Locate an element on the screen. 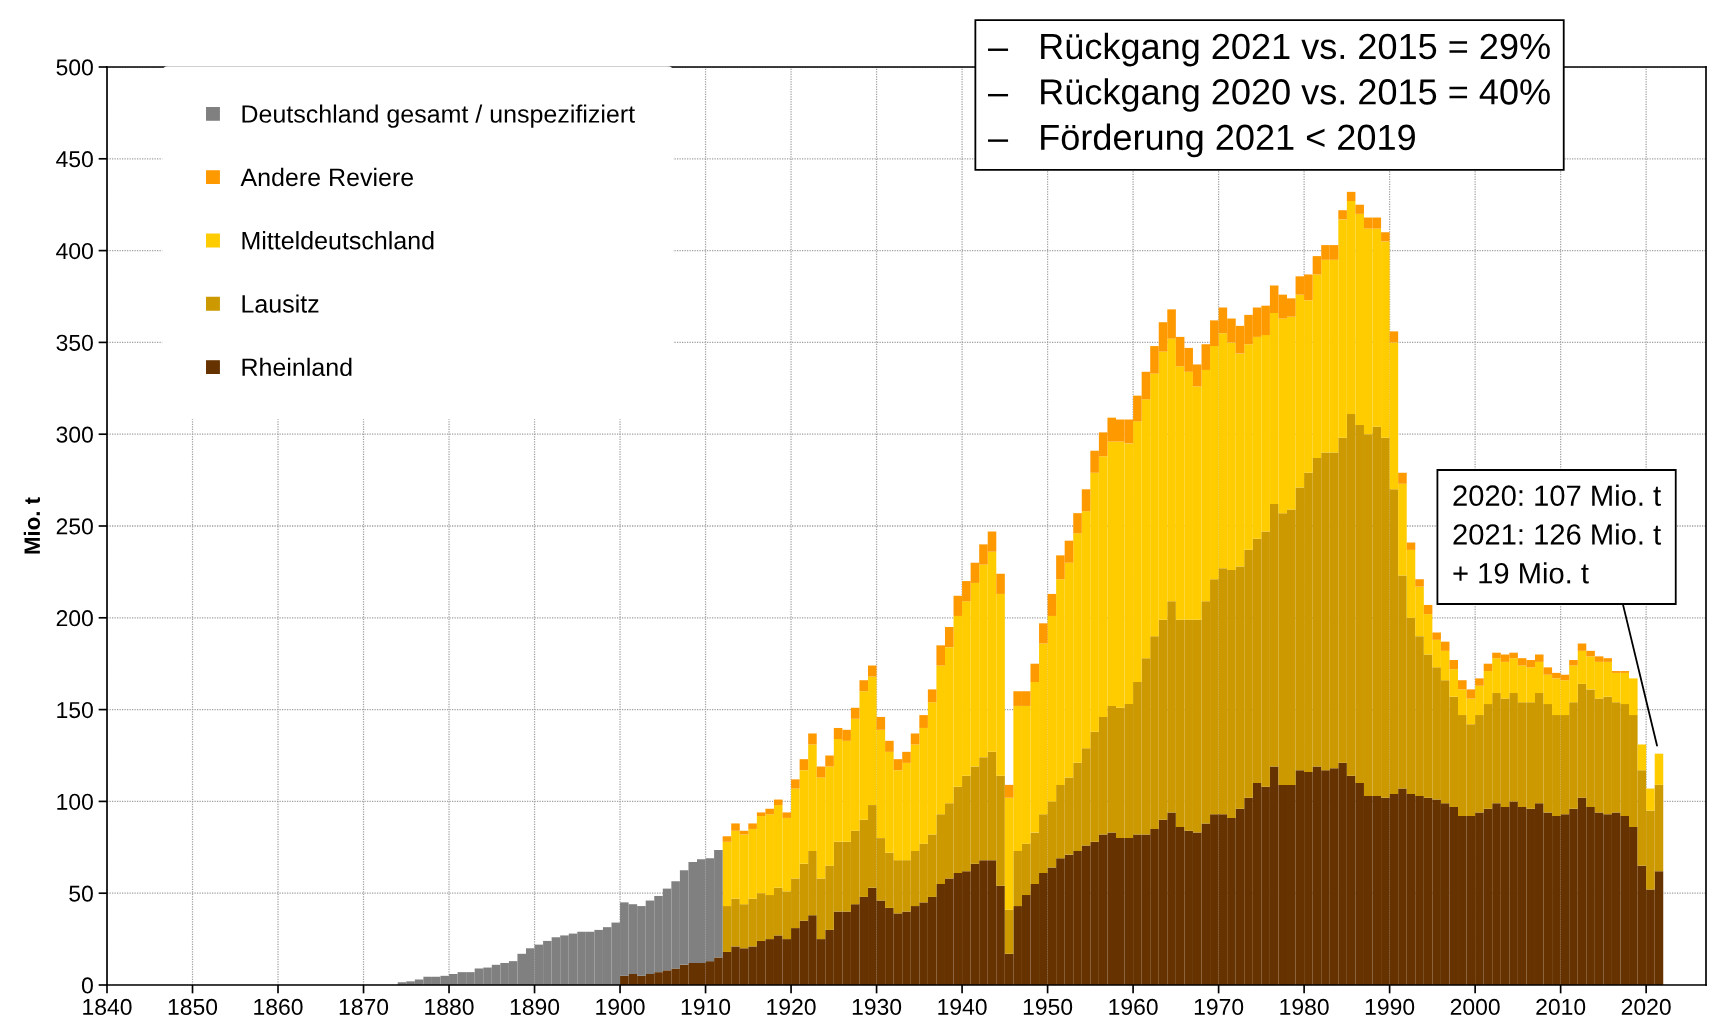 The image size is (1715, 1028). y-tick-label: 500 is located at coordinates (74, 67).